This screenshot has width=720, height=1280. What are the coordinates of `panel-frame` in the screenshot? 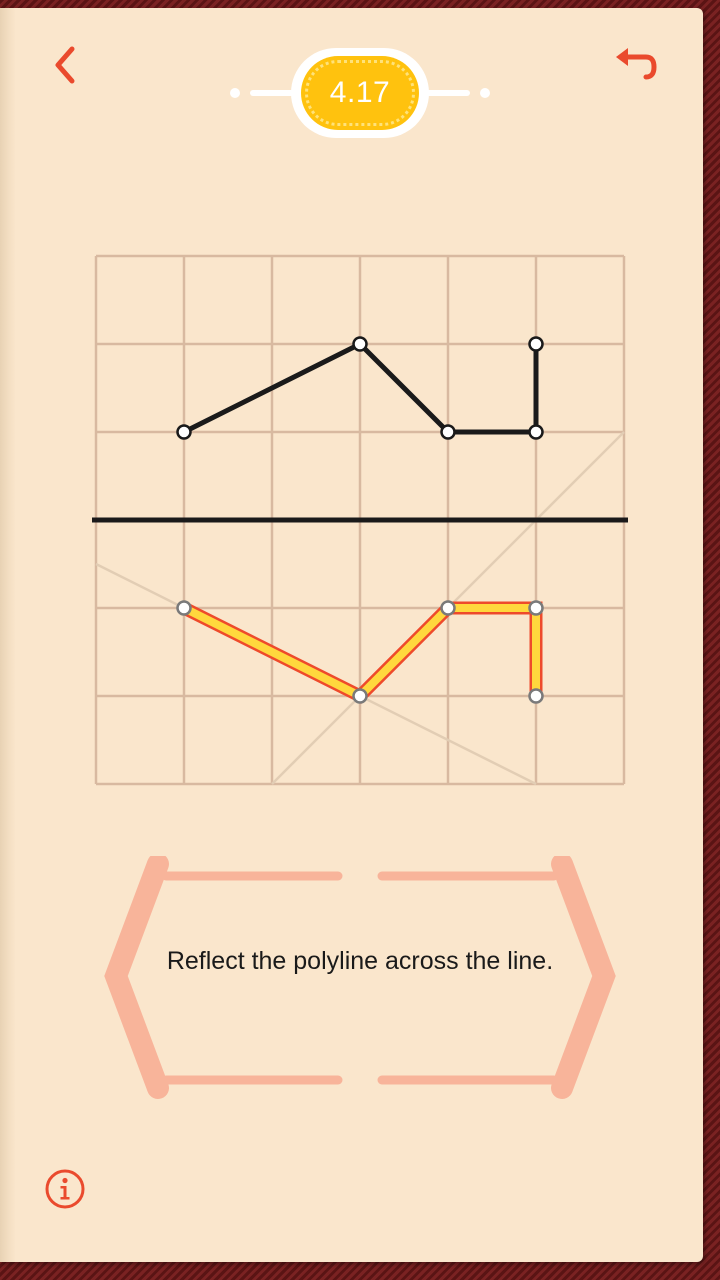 It's located at (360, 976).